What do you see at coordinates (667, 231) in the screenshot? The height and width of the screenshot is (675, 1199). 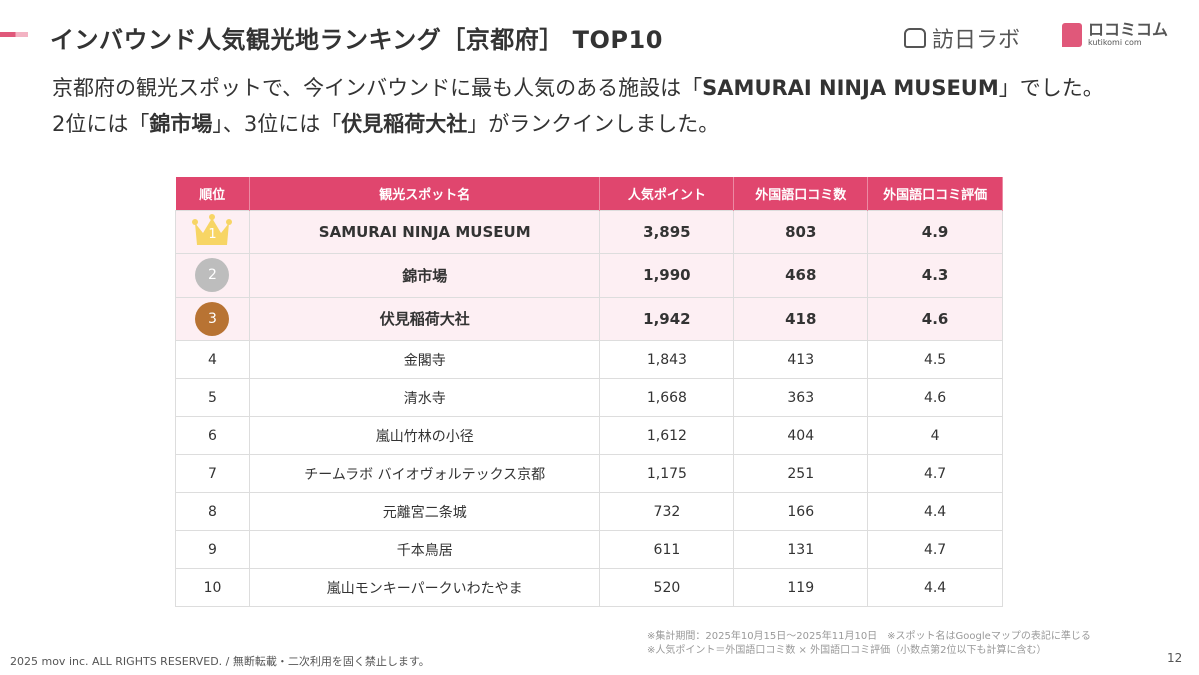 I see `cell-points: 3,895` at bounding box center [667, 231].